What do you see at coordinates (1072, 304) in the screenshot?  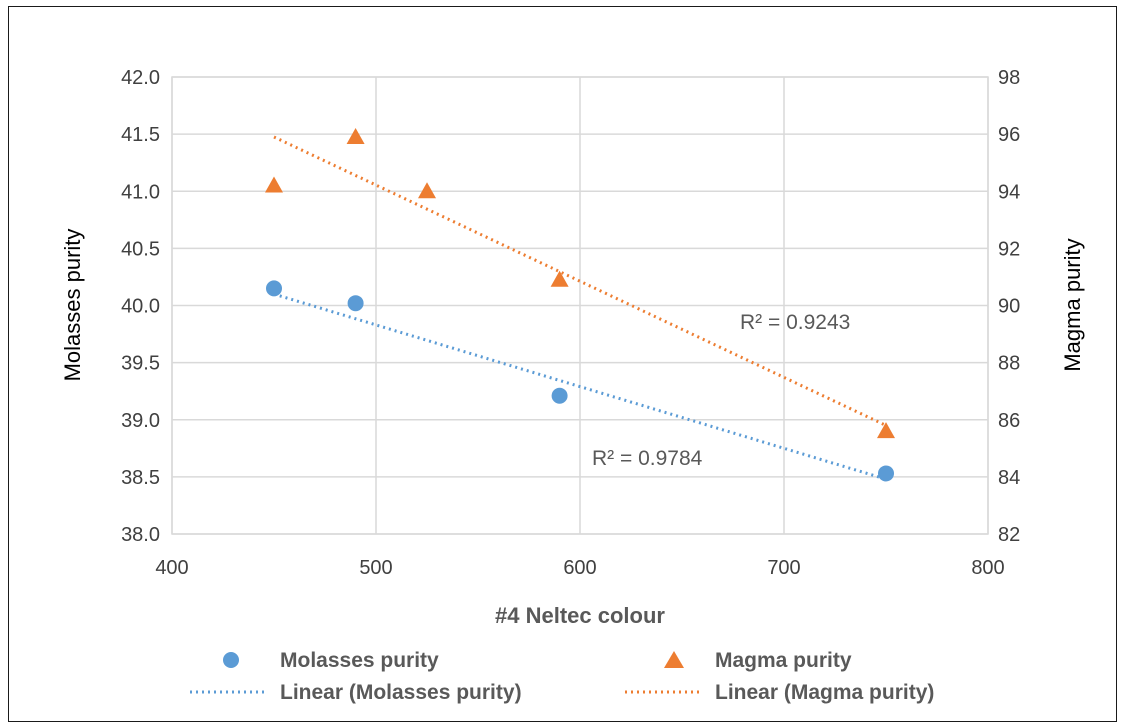 I see `y-right-axis-title: Magma purity` at bounding box center [1072, 304].